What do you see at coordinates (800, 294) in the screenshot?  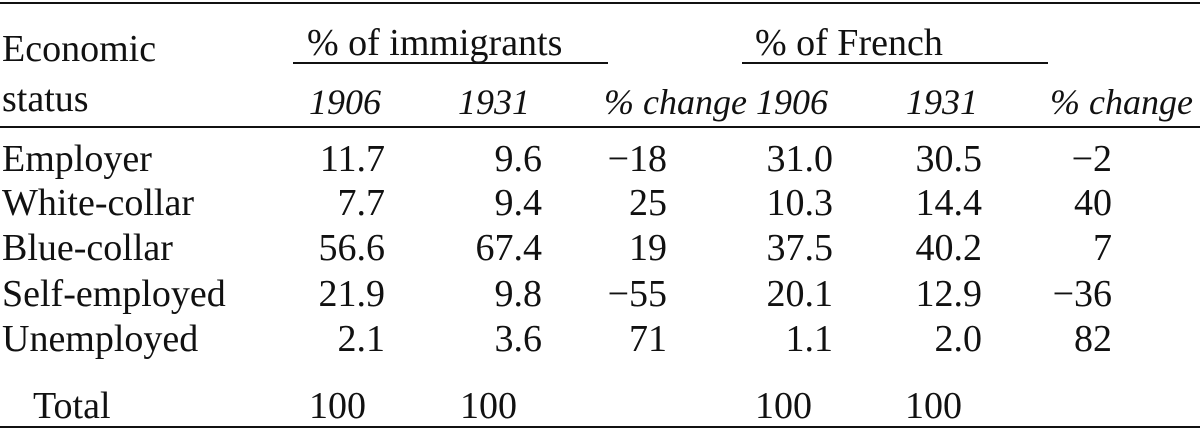 I see `table-cell: 20.1` at bounding box center [800, 294].